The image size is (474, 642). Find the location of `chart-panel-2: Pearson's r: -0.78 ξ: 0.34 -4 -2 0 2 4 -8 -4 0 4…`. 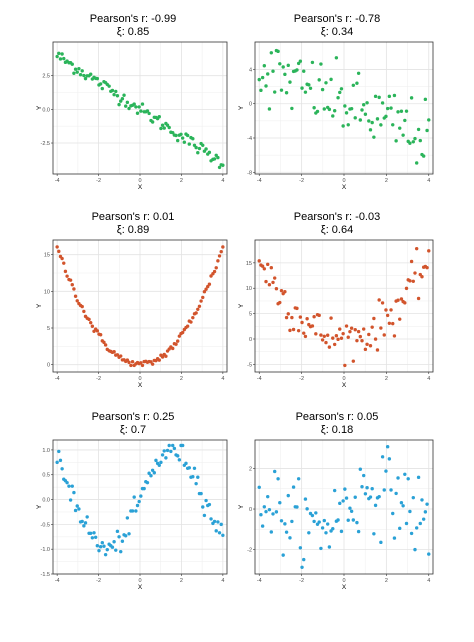

chart-panel-2: Pearson's r: -0.78 ξ: 0.34 -4 -2 0 2 4 -8 -4 0 4… is located at coordinates (337, 102).